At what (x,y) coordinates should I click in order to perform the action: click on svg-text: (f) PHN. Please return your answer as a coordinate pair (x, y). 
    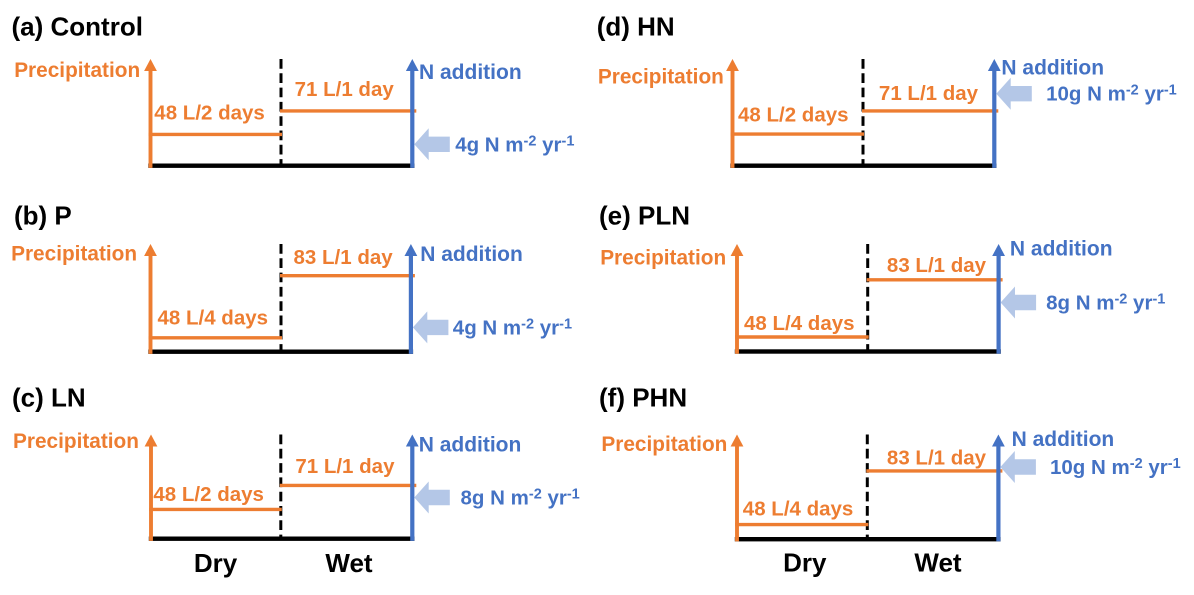
    Looking at the image, I should click on (643, 397).